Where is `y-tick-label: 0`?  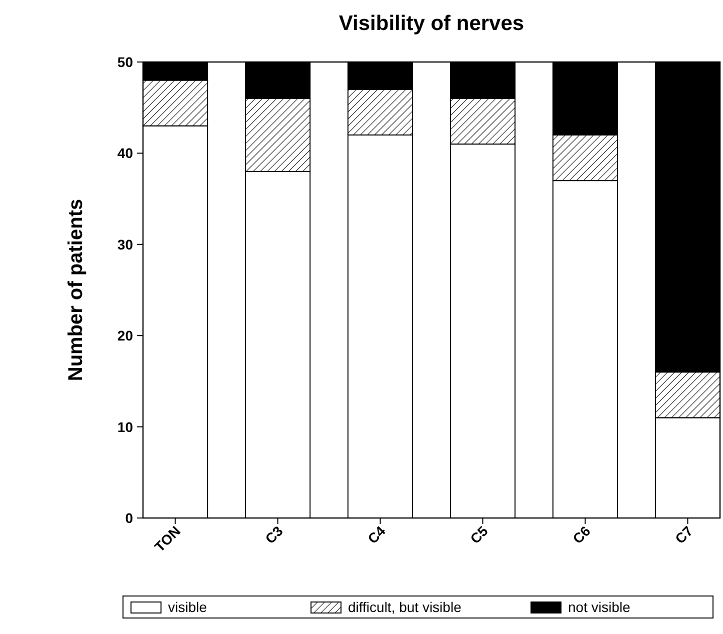 y-tick-label: 0 is located at coordinates (129, 518).